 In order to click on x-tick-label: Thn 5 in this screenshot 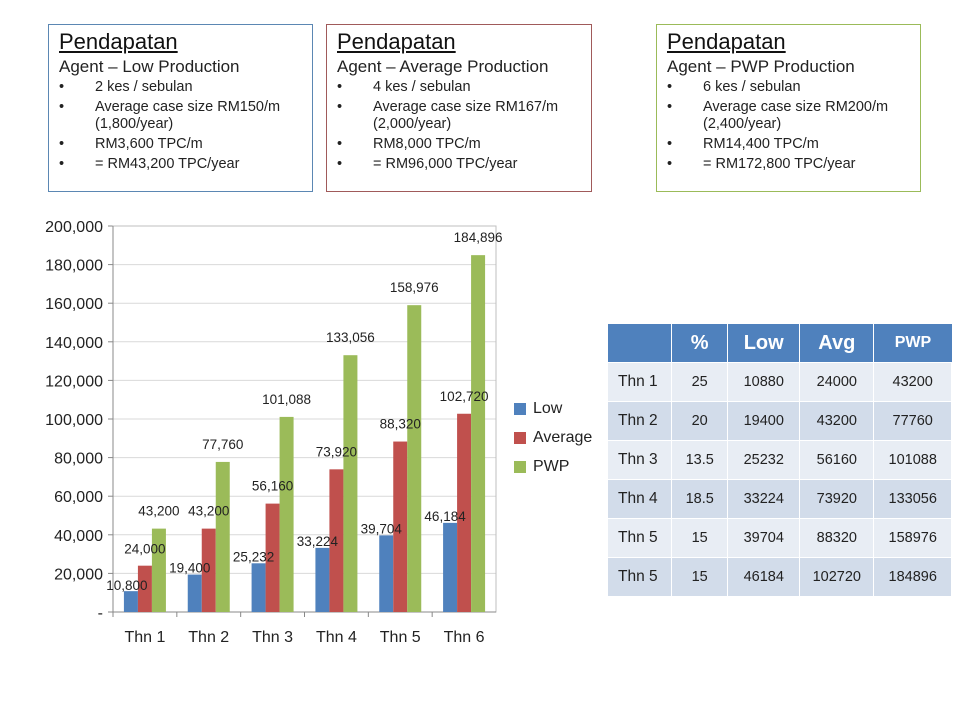, I will do `click(400, 637)`.